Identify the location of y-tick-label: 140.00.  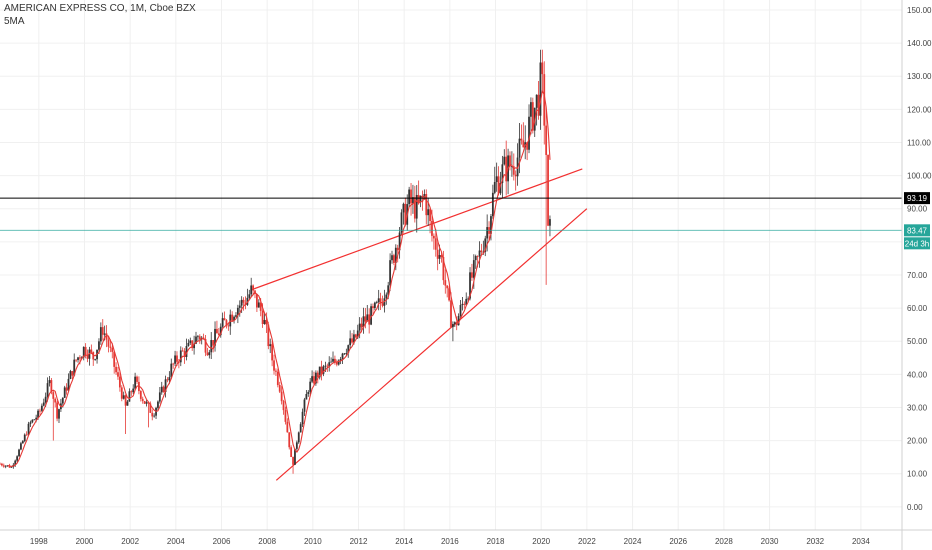
(919, 43).